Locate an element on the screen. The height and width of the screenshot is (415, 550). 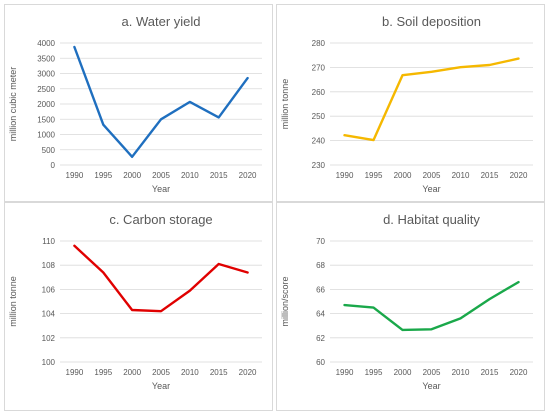
y-tick-label: 260 is located at coordinates (319, 92).